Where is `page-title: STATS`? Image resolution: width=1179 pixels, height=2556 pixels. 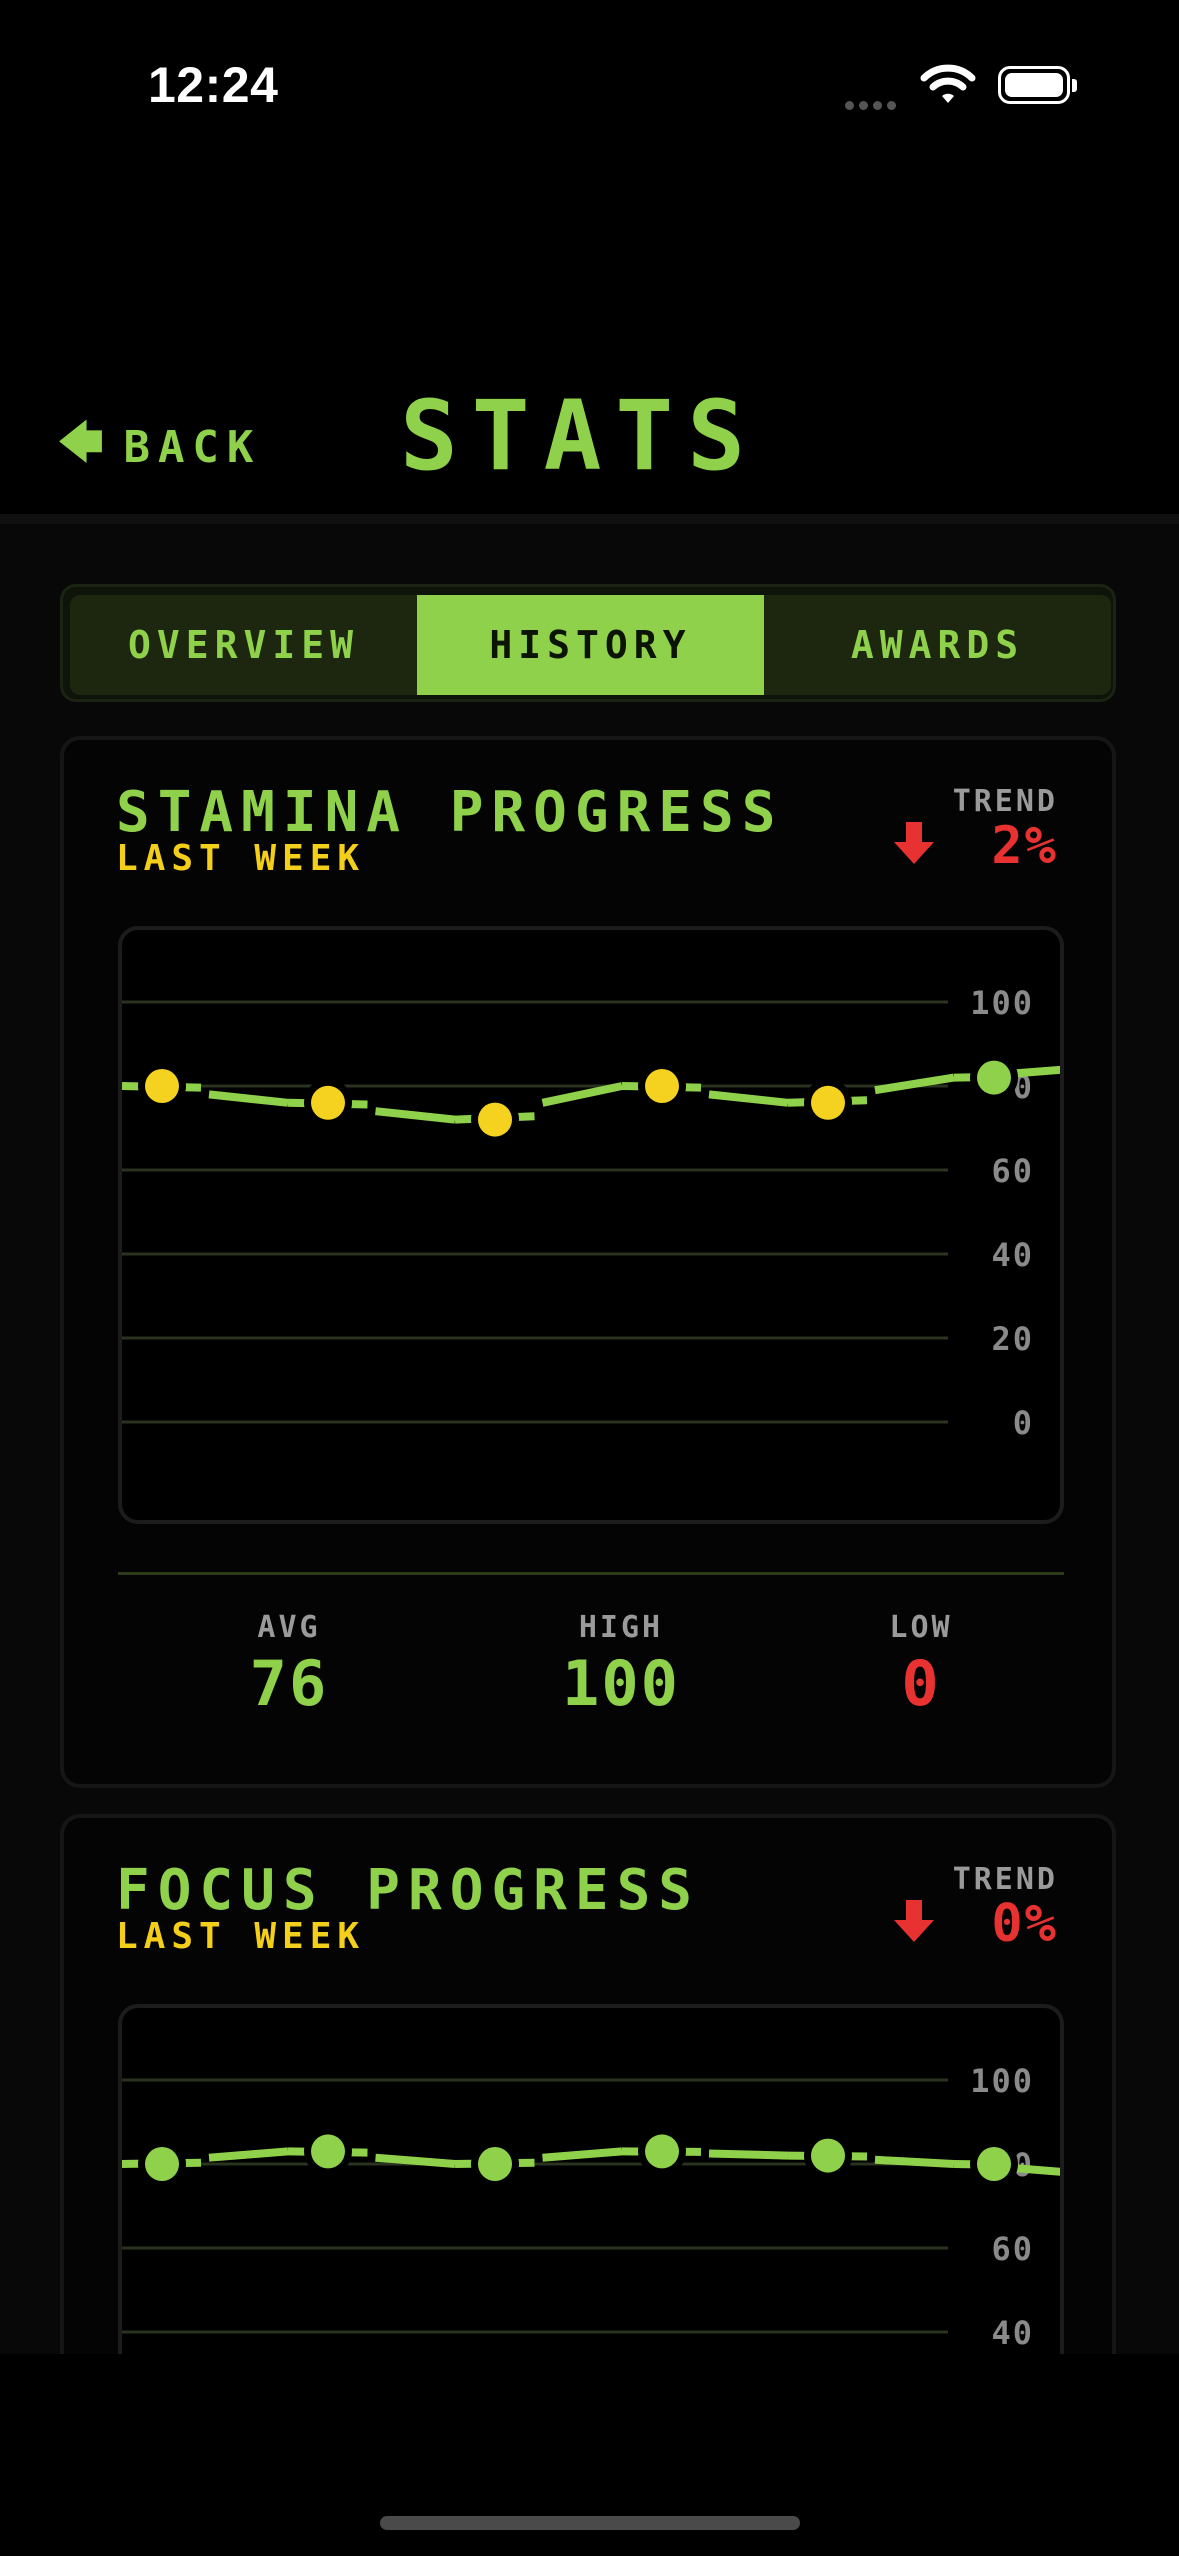 page-title: STATS is located at coordinates (579, 436).